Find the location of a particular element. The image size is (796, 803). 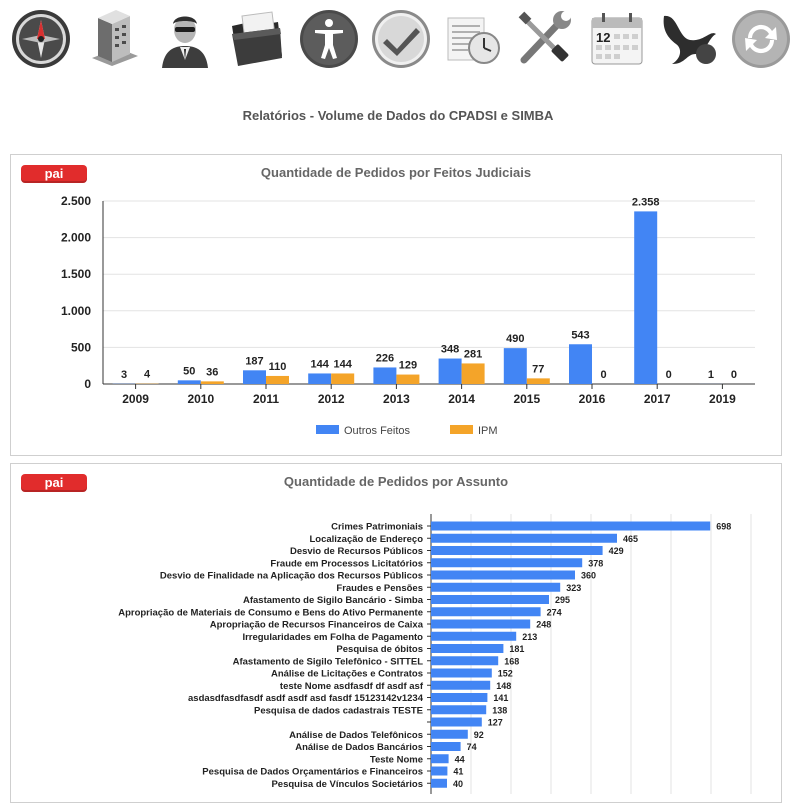

data-label: 490 is located at coordinates (515, 339).